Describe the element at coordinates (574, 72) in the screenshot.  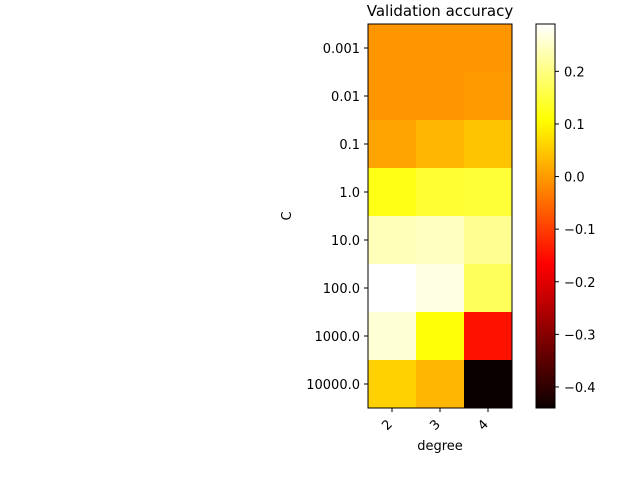
I see `colorbar-tick-label: 0.2` at that location.